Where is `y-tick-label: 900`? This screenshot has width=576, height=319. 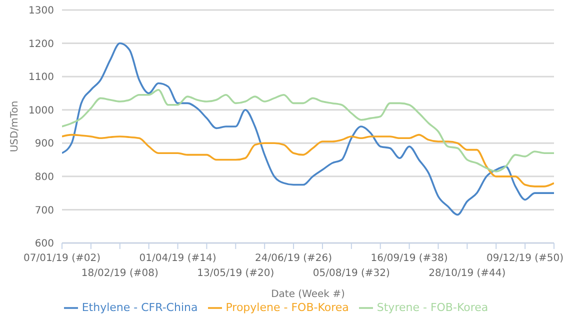 y-tick-label: 900 is located at coordinates (44, 144).